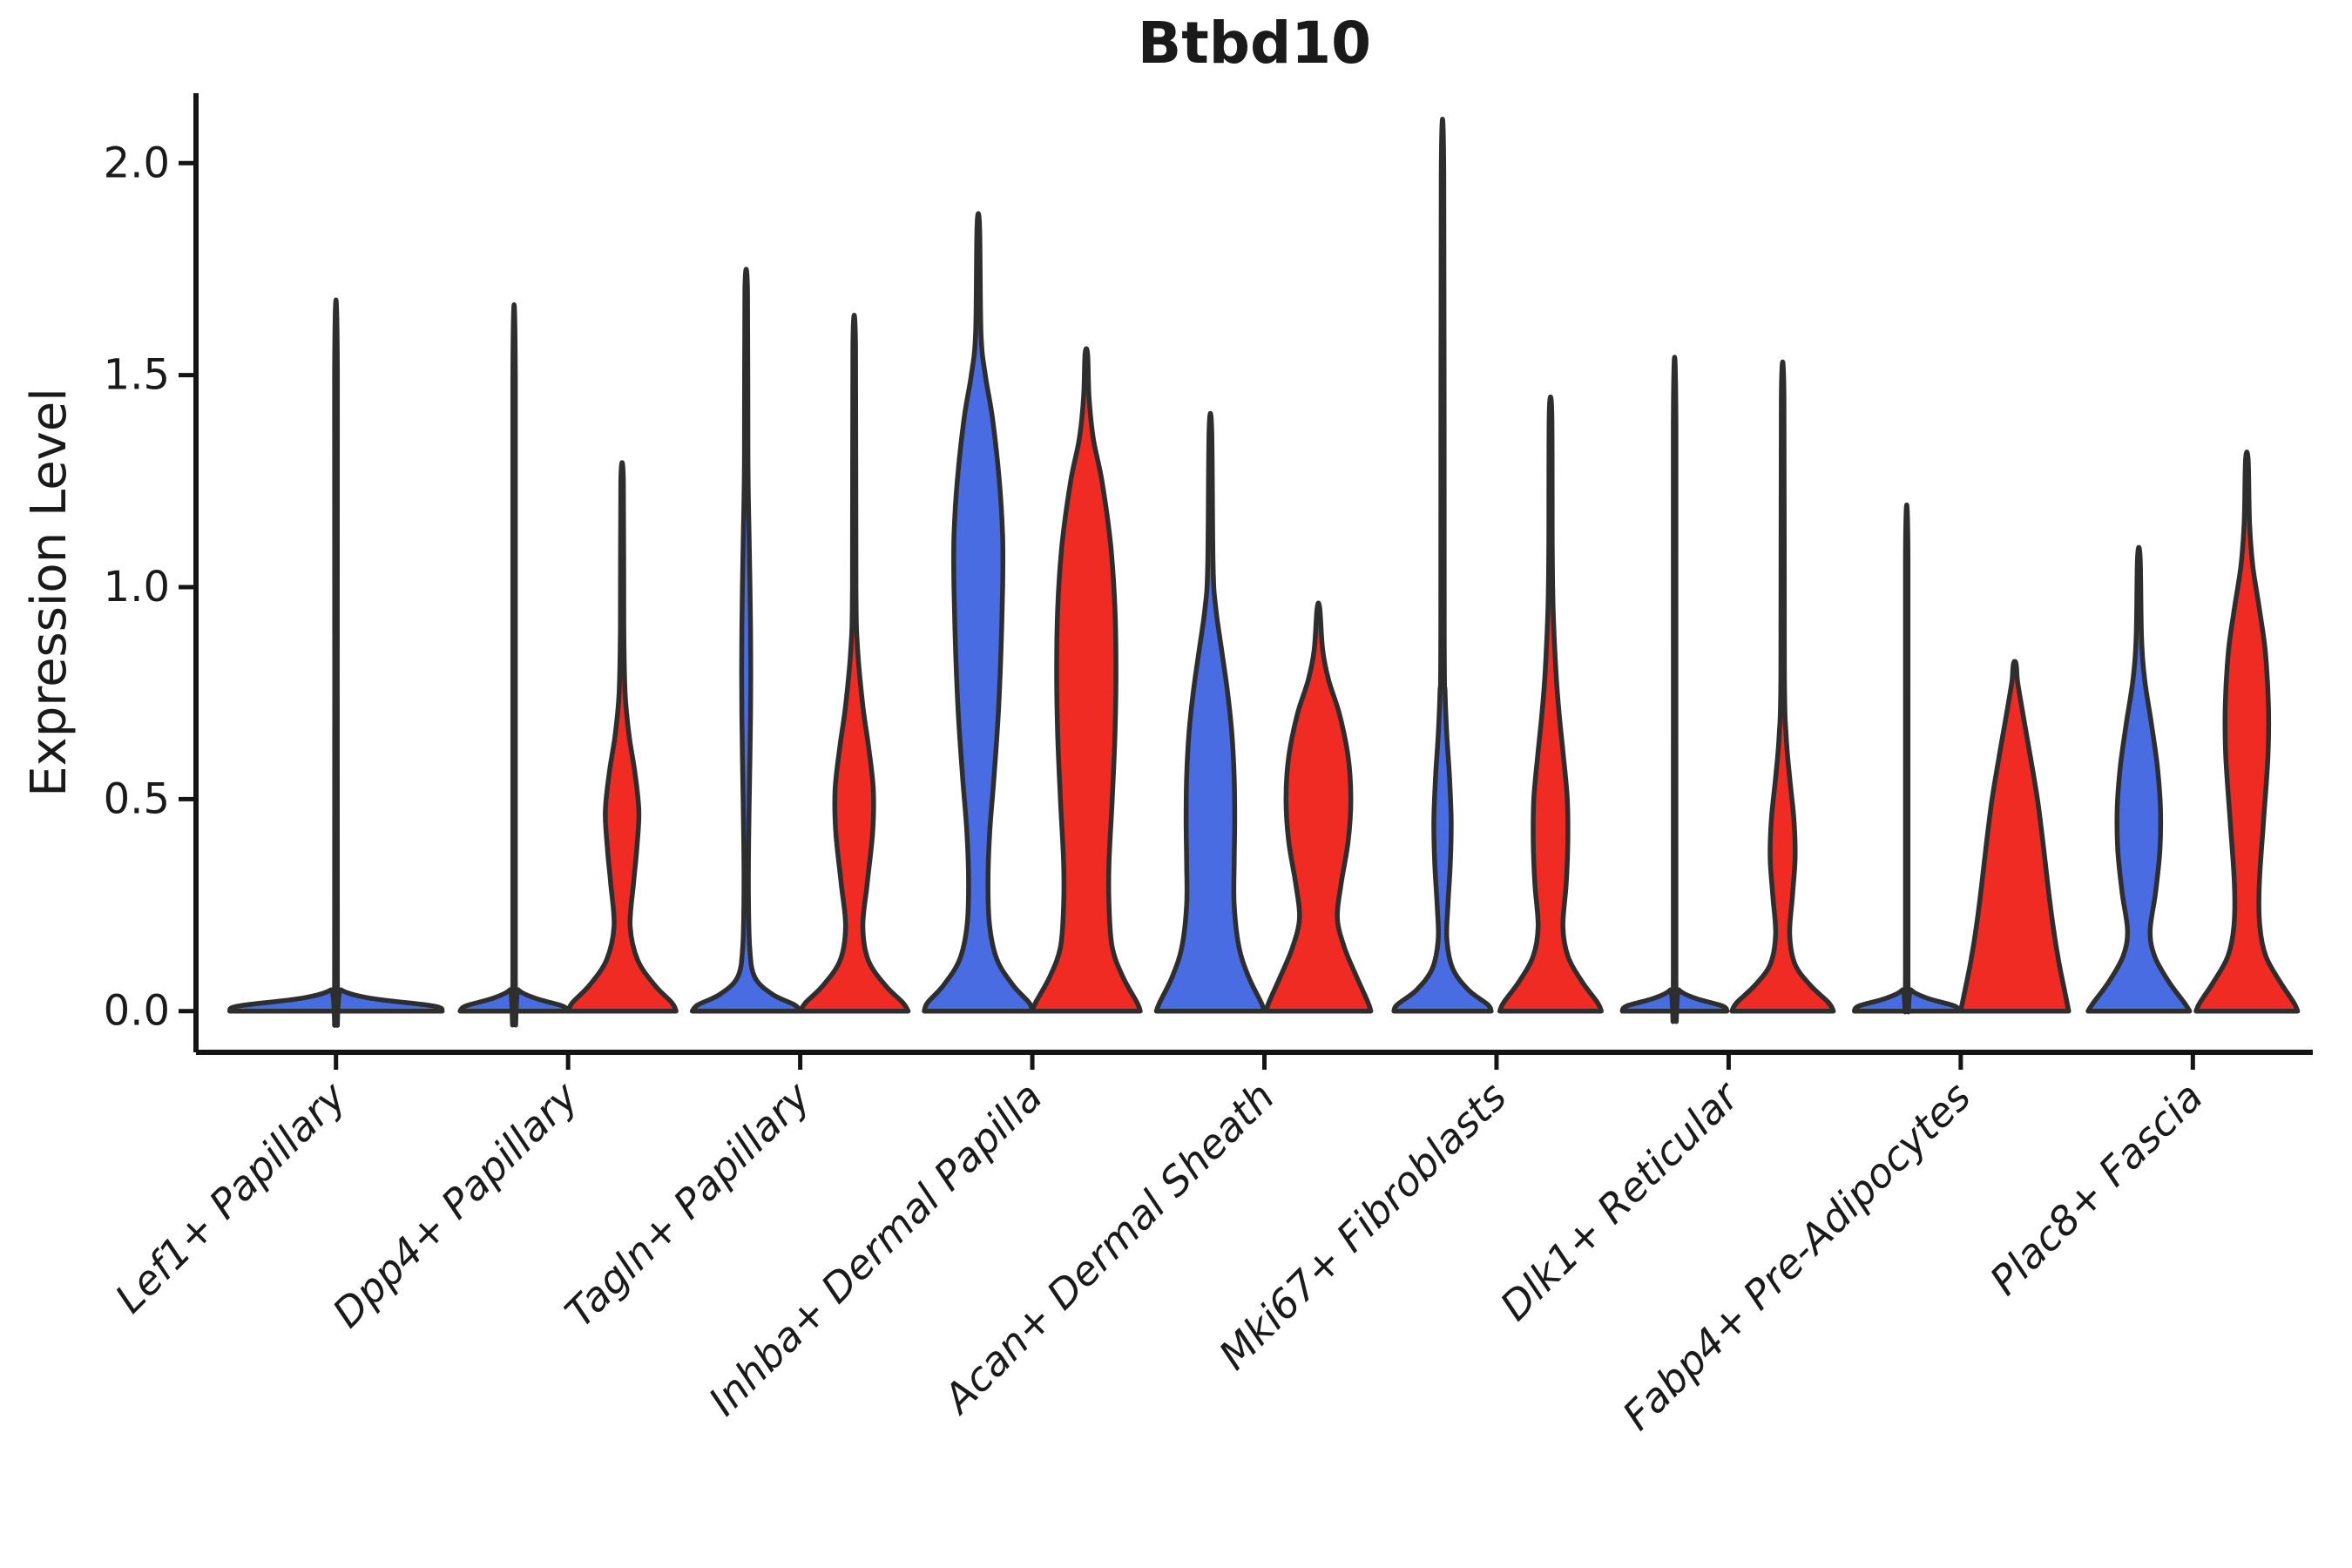 The height and width of the screenshot is (1568, 2352). Describe the element at coordinates (854, 663) in the screenshot. I see `violin-tagln-red` at that location.